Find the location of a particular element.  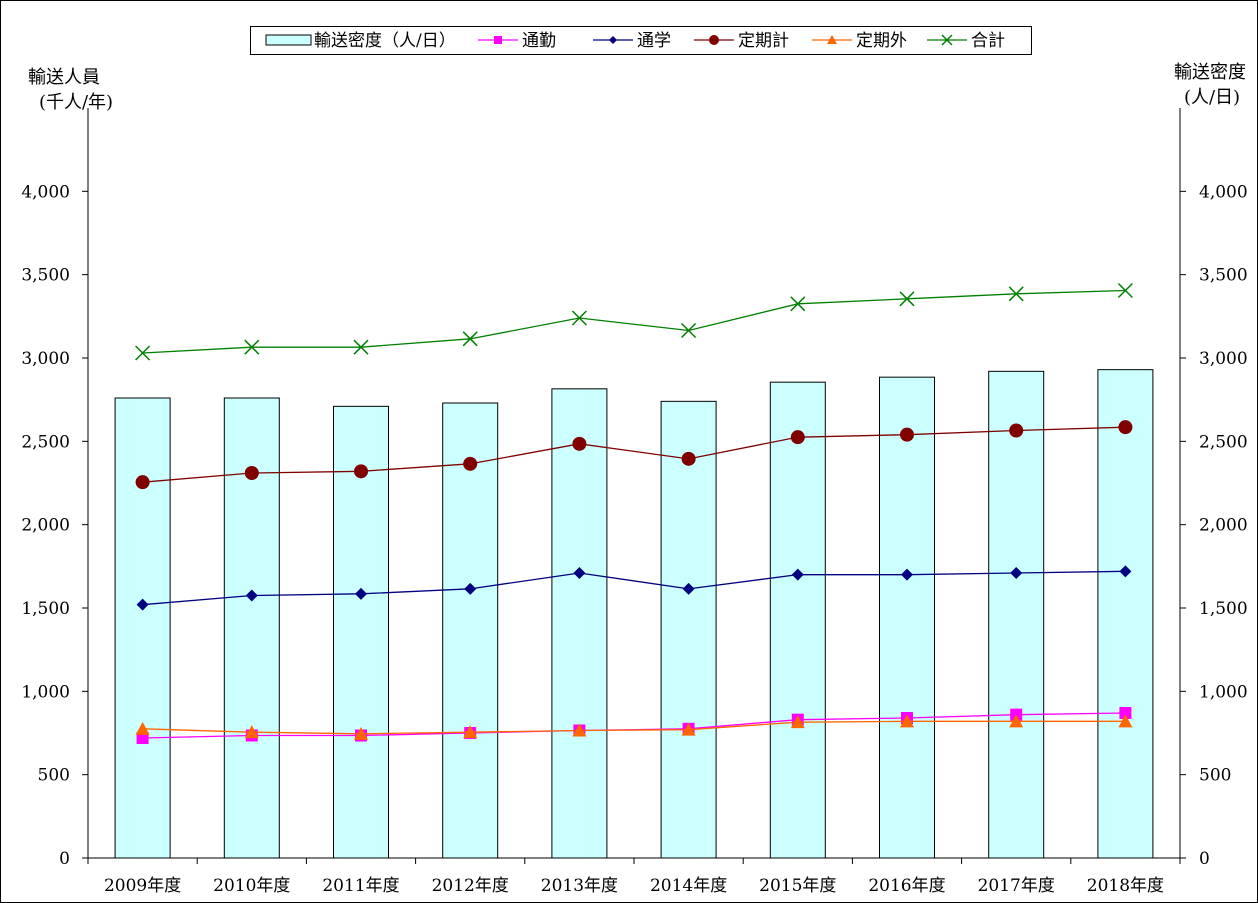

point-定期外-2011年度 is located at coordinates (361, 733).